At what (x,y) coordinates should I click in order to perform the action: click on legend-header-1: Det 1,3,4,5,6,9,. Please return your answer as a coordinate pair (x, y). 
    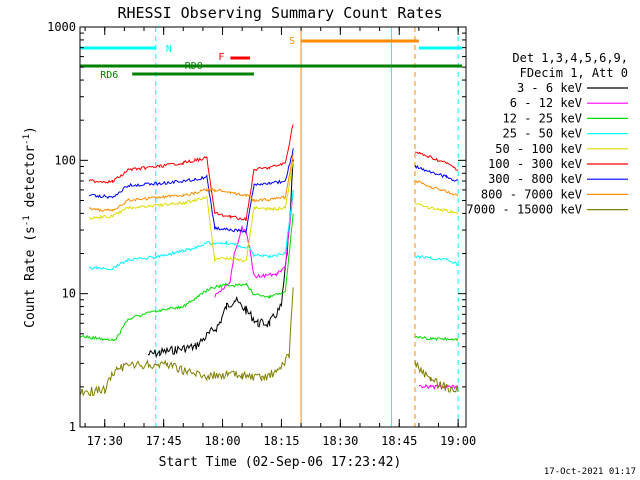
    Looking at the image, I should click on (570, 58).